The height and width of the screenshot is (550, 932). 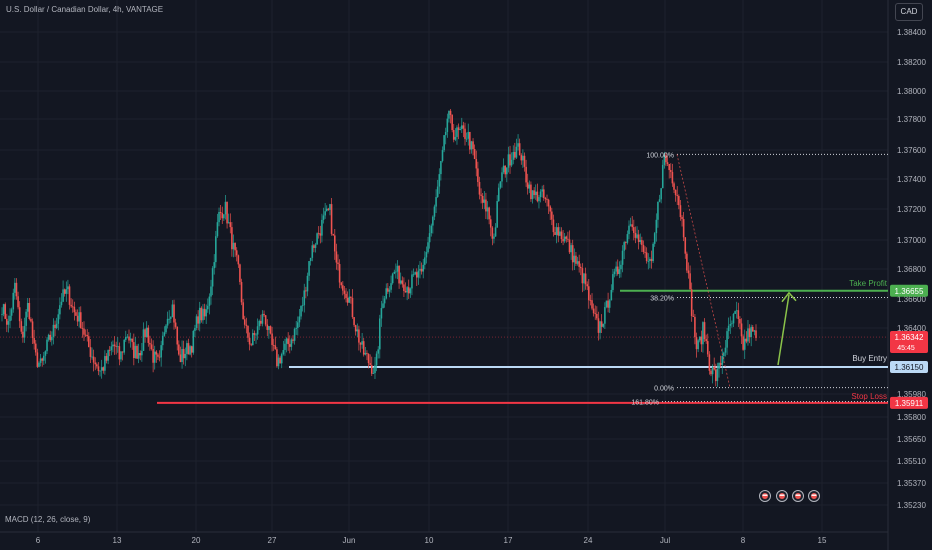 I want to click on projection-arrow-head, so click(x=789, y=297).